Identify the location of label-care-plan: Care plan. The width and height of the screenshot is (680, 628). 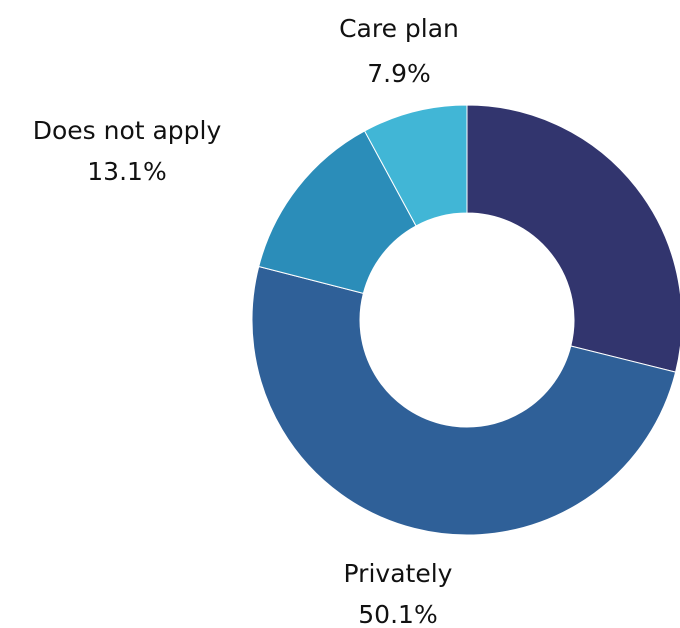
(399, 28).